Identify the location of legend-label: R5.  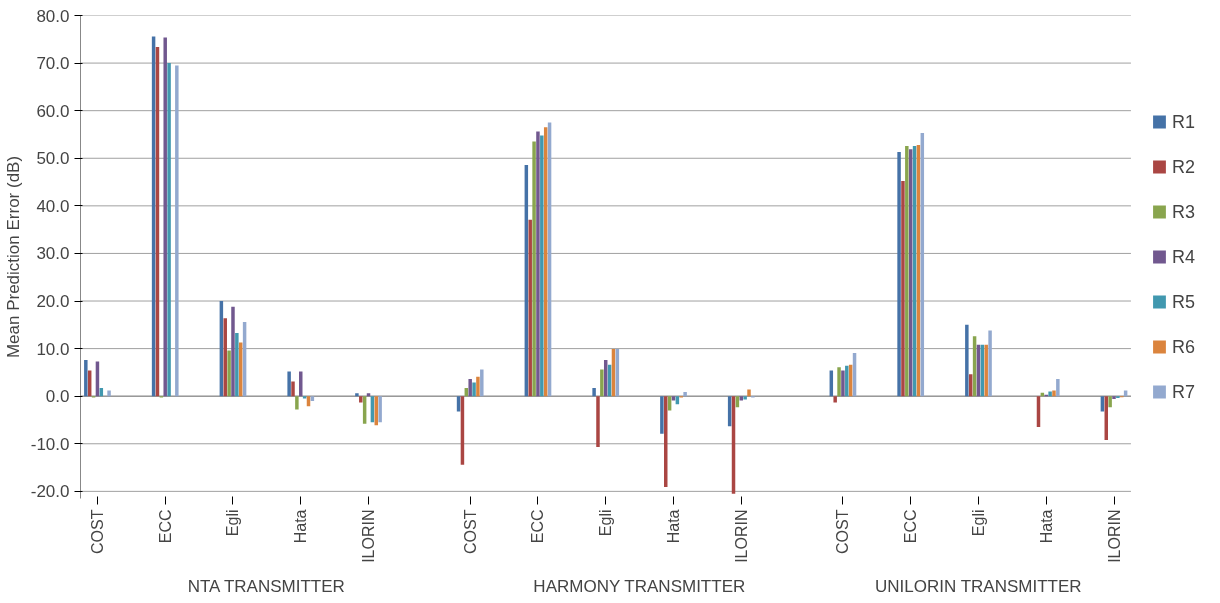
(1183, 301).